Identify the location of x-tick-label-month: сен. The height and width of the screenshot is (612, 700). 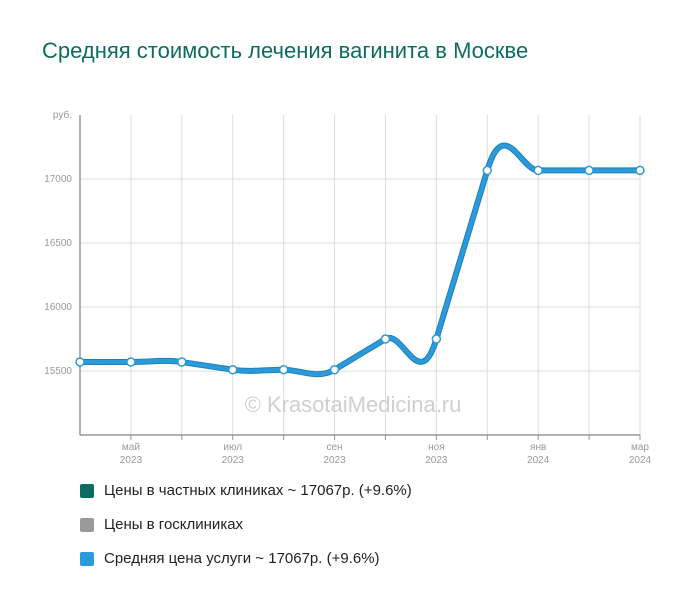
(334, 447).